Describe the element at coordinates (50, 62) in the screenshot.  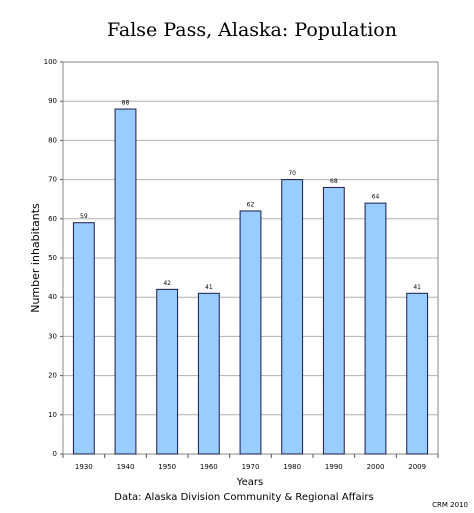
I see `y-tick-label: 100` at that location.